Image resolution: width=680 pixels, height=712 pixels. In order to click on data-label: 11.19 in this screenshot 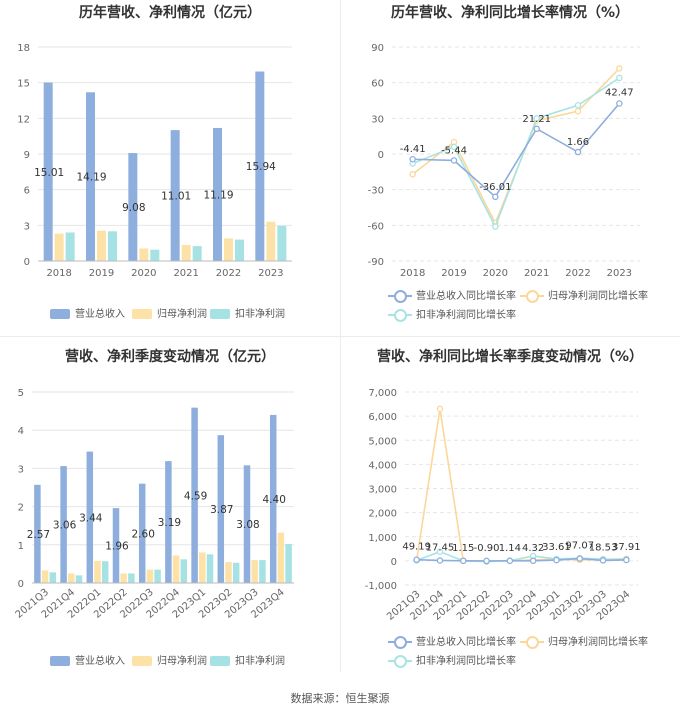, I will do `click(218, 195)`.